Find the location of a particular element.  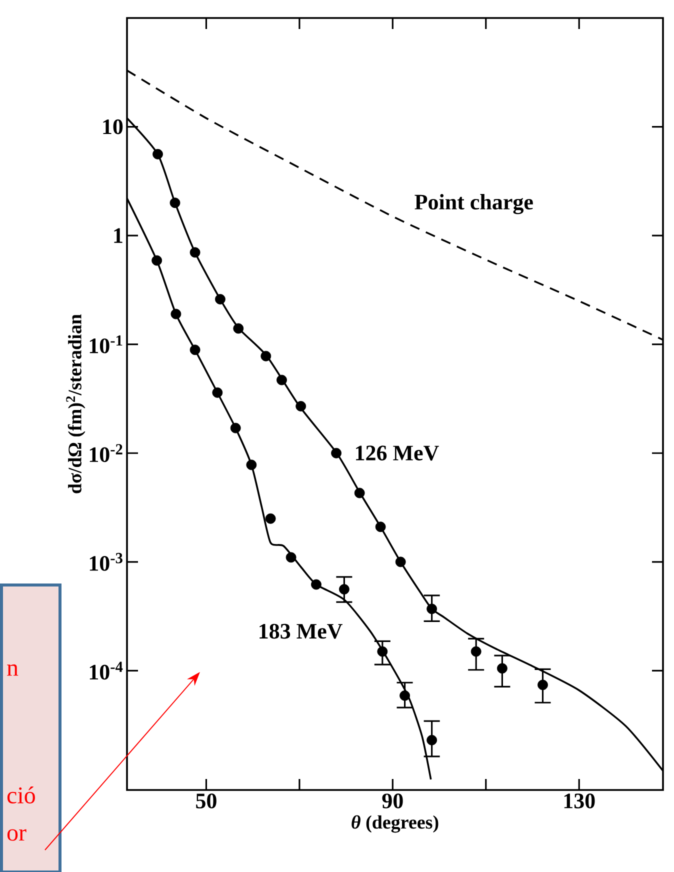

y-tick-label: 10$^{-2}$ is located at coordinates (106, 453).